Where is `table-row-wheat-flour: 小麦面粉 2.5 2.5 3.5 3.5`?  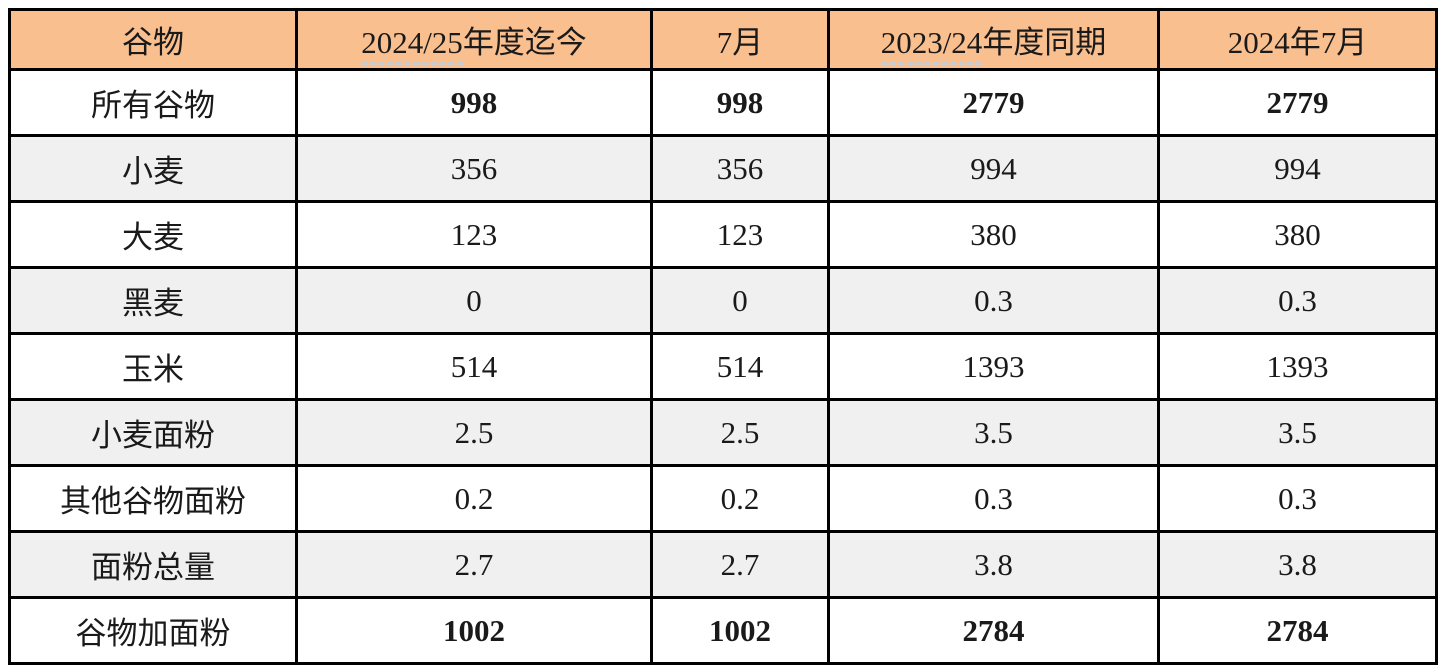
table-row-wheat-flour: 小麦面粉 2.5 2.5 3.5 3.5 is located at coordinates (723, 432).